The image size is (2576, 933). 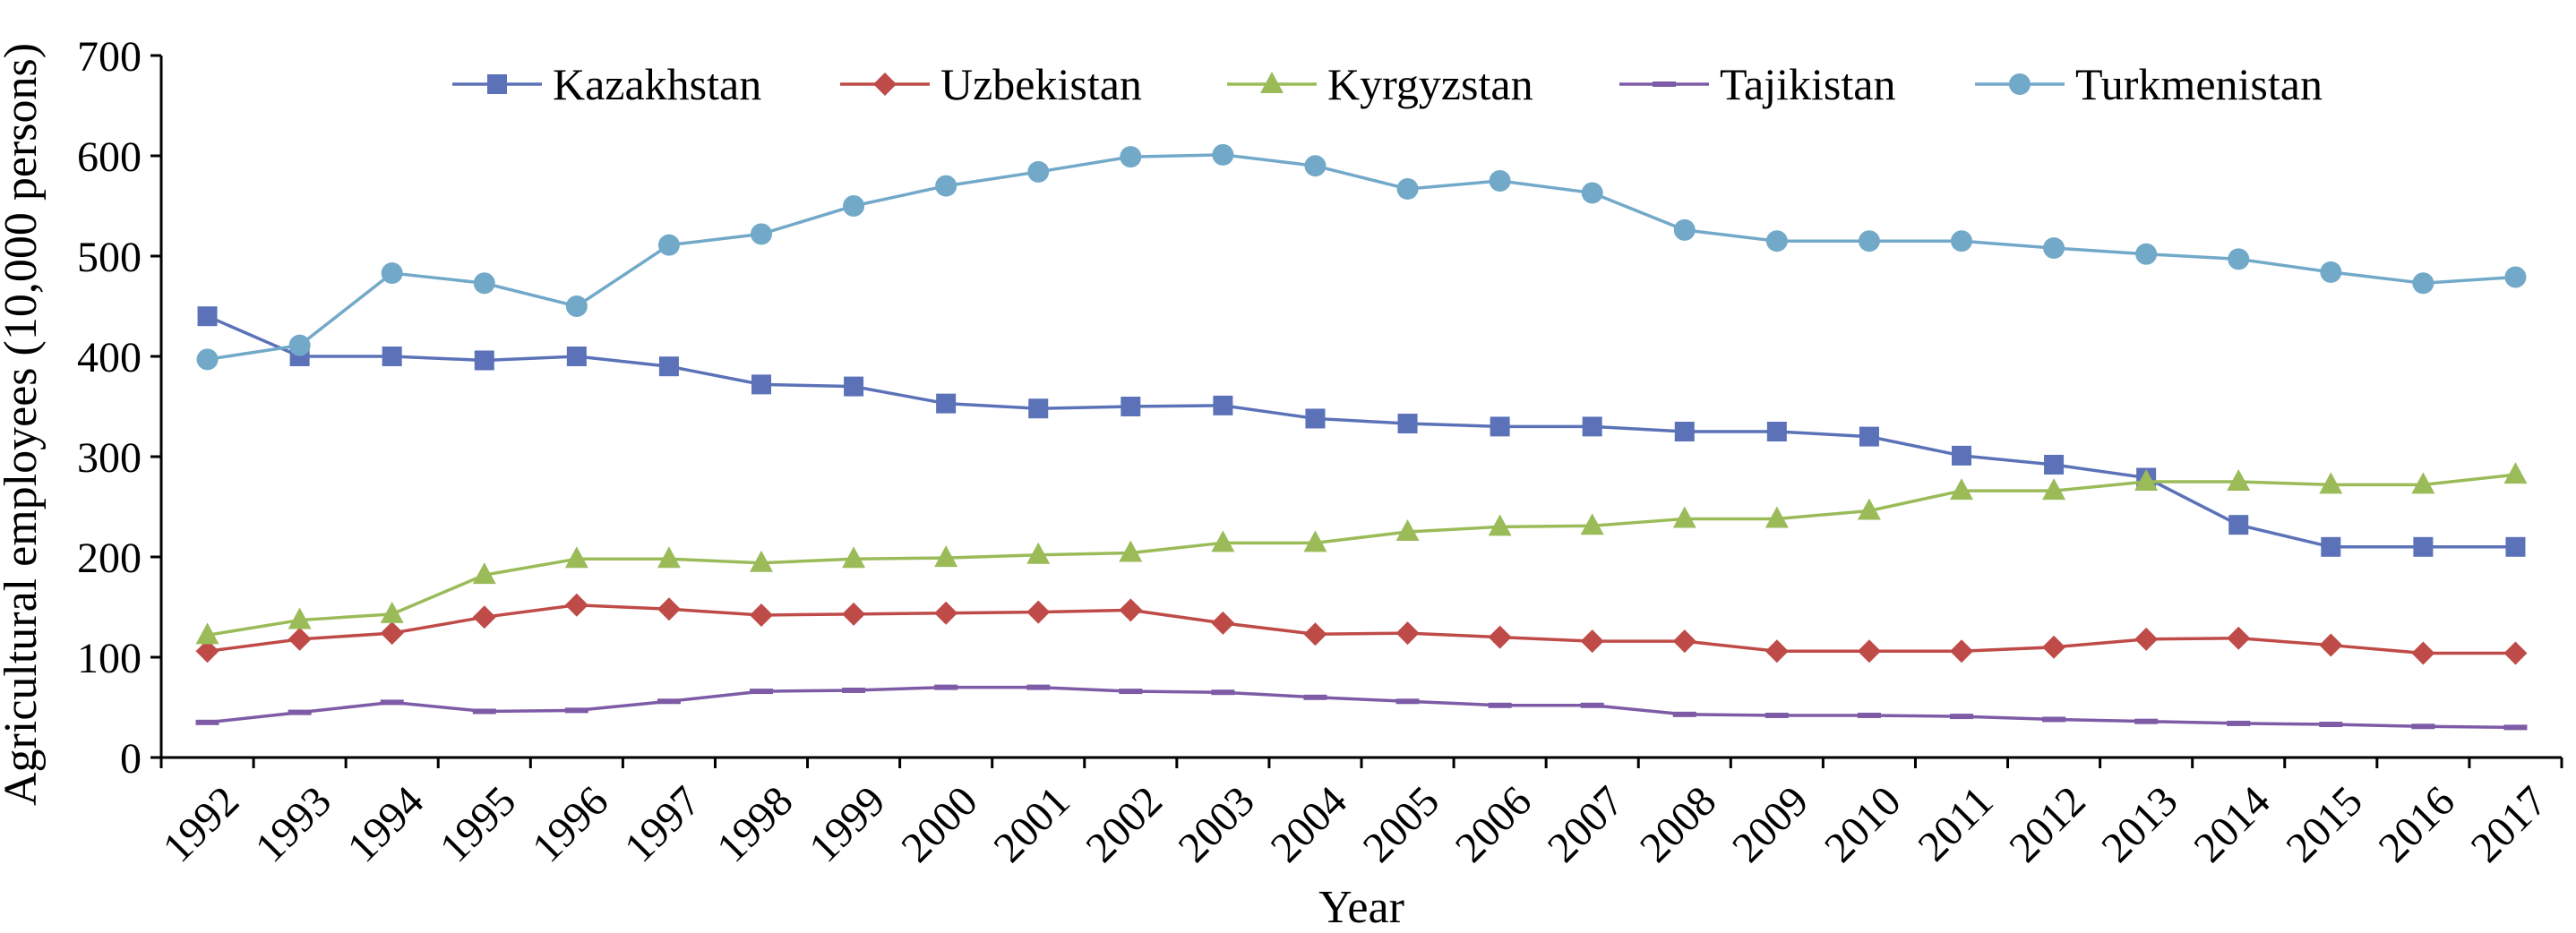 What do you see at coordinates (1807, 84) in the screenshot?
I see `legend-label-tajikistan: Tajikistan` at bounding box center [1807, 84].